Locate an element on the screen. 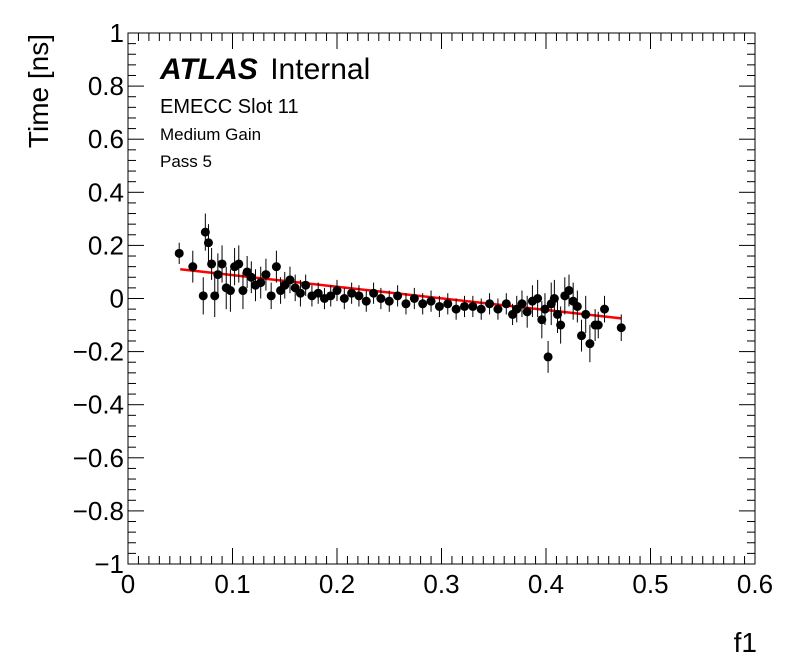 The width and height of the screenshot is (796, 672). y-tick-label: −0.2 is located at coordinates (98, 352).